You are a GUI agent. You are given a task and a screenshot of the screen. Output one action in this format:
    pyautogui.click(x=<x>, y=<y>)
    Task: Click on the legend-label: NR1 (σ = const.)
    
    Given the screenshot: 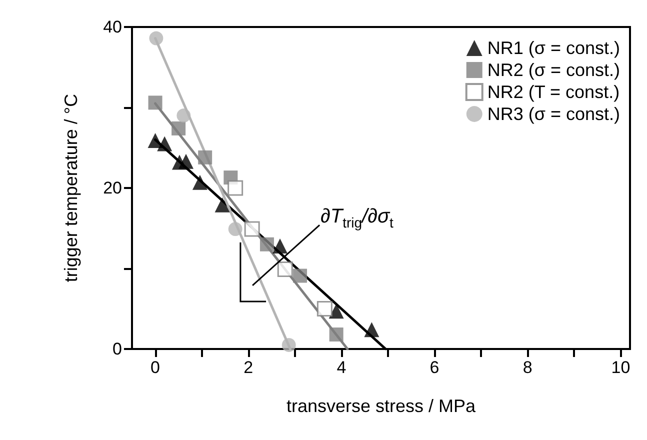 What is the action you would take?
    pyautogui.click(x=553, y=48)
    